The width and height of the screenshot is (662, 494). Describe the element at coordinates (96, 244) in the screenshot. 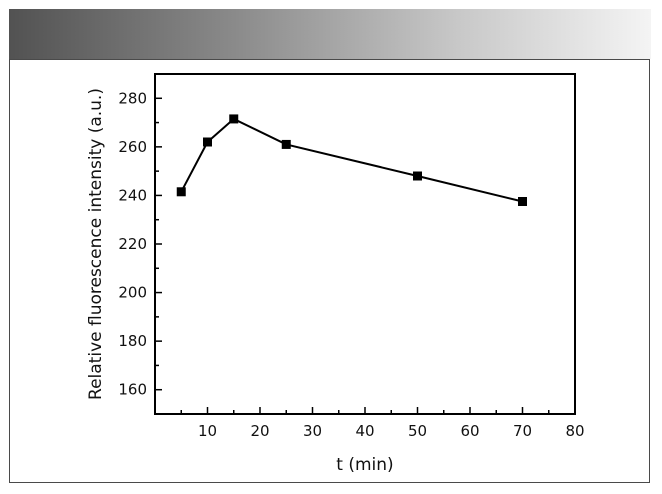

I see `y-axis-label: Relative fluorescence intensity (a.u.)` at that location.